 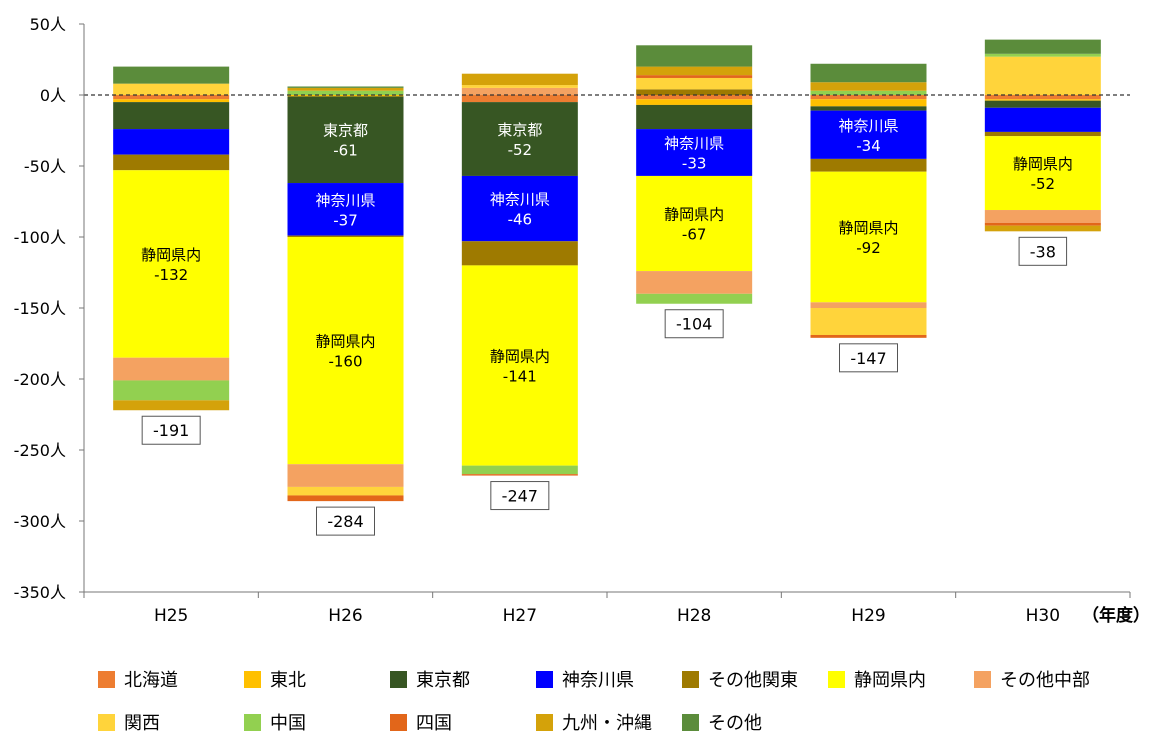 I want to click on y-tick-label: -250人, so click(x=40, y=450).